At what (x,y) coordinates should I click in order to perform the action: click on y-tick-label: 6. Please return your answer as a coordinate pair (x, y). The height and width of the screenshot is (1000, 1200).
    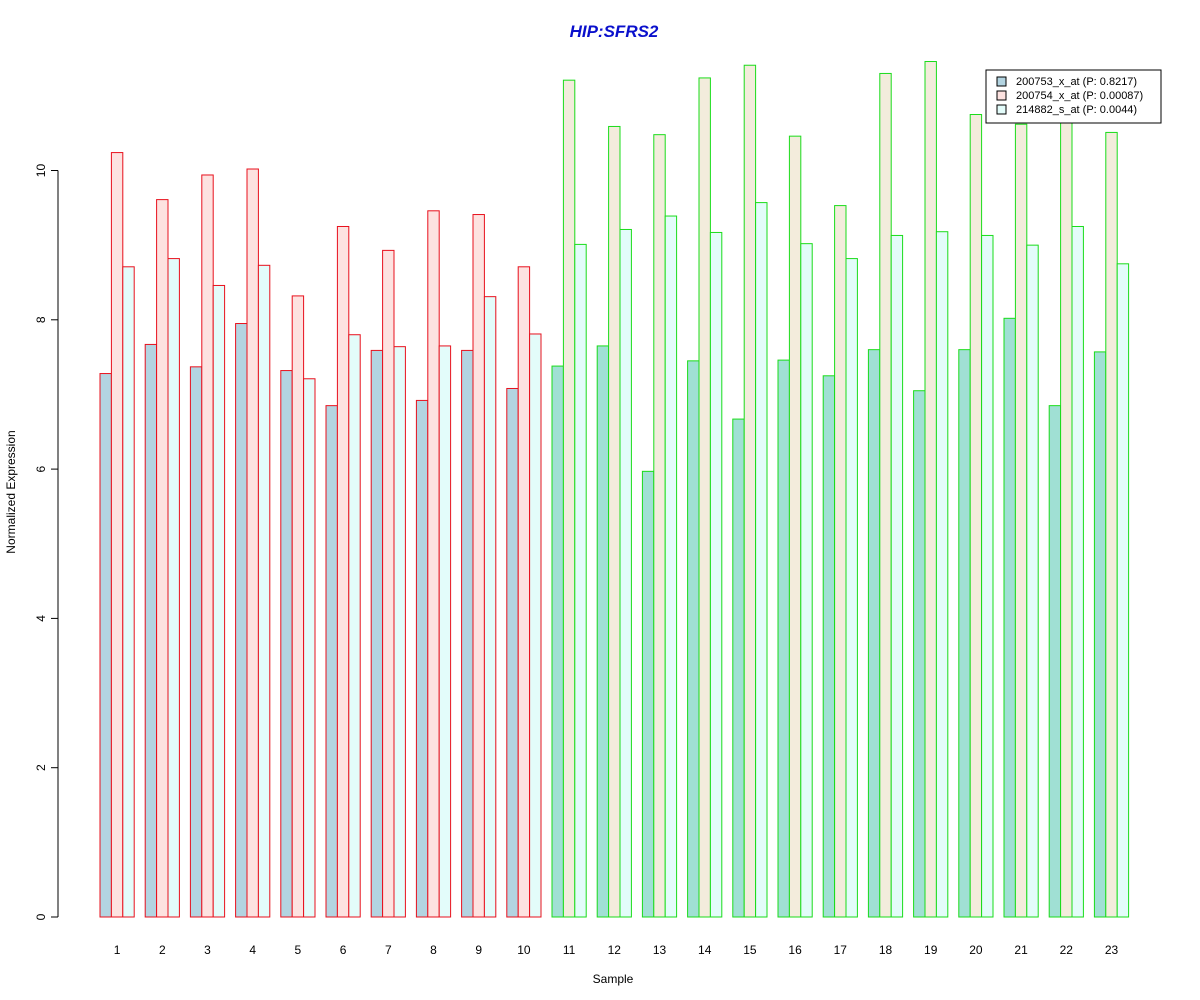
    Looking at the image, I should click on (41, 468).